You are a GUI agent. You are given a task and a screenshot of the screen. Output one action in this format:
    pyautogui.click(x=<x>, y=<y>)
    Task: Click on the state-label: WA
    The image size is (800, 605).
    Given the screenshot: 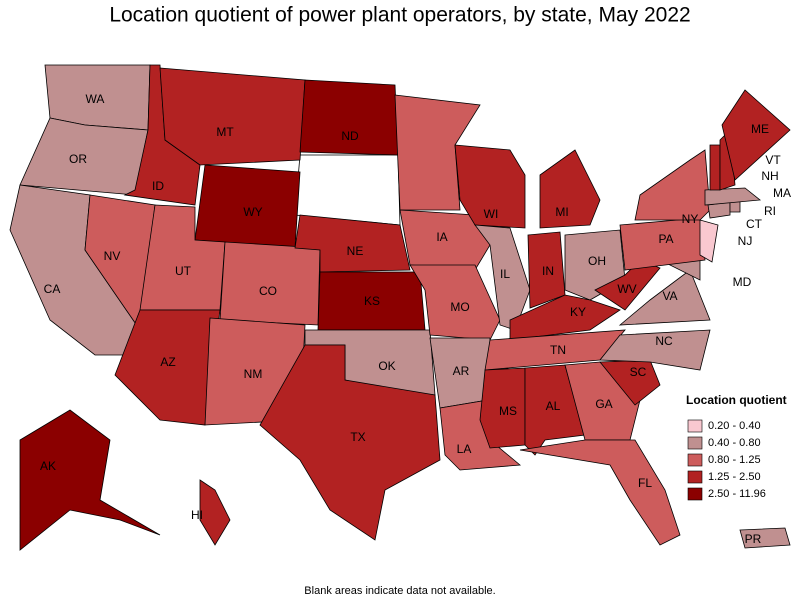 What is the action you would take?
    pyautogui.click(x=95, y=99)
    